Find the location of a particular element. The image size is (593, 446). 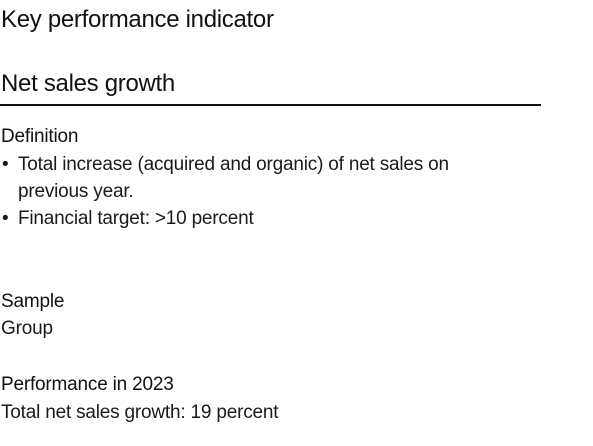

sample-value: Group is located at coordinates (27, 328).